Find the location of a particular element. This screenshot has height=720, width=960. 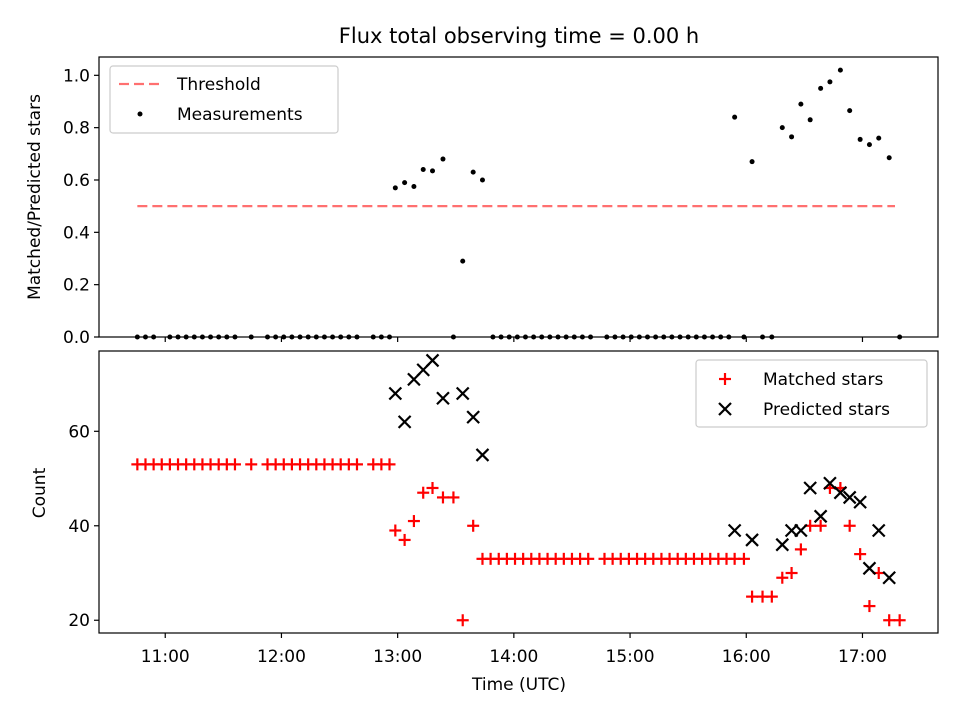

legend-threshold-label: Threshold is located at coordinates (218, 85).